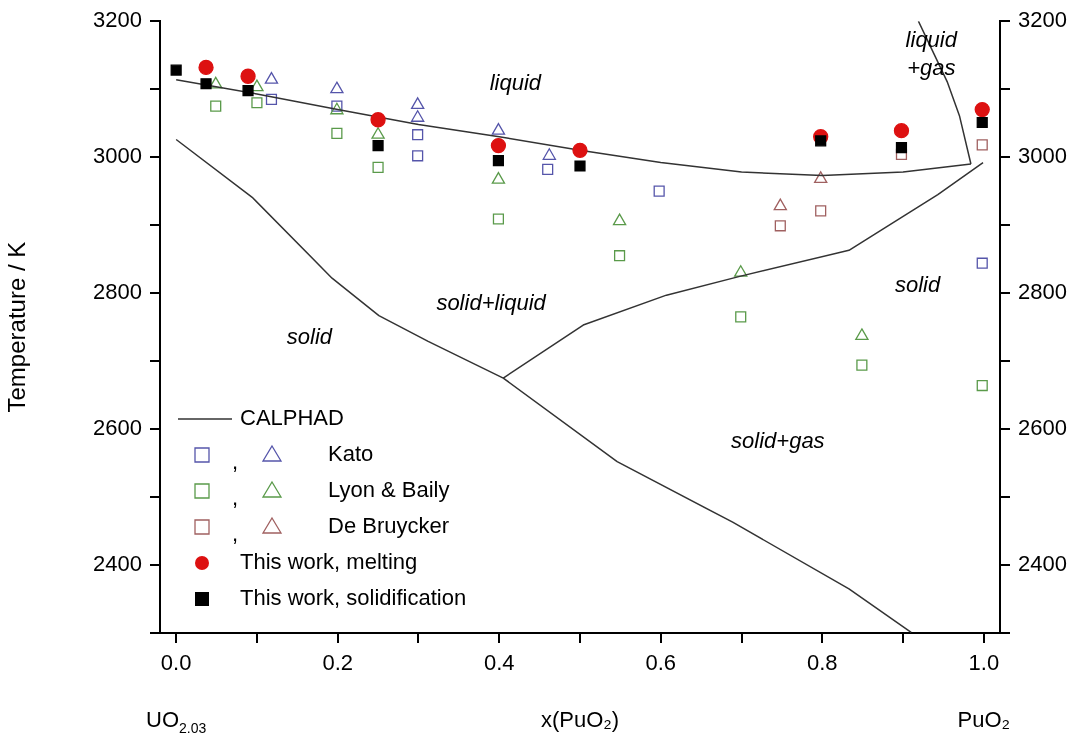  What do you see at coordinates (353, 598) in the screenshot?
I see `legend-label: This work, solidification` at bounding box center [353, 598].